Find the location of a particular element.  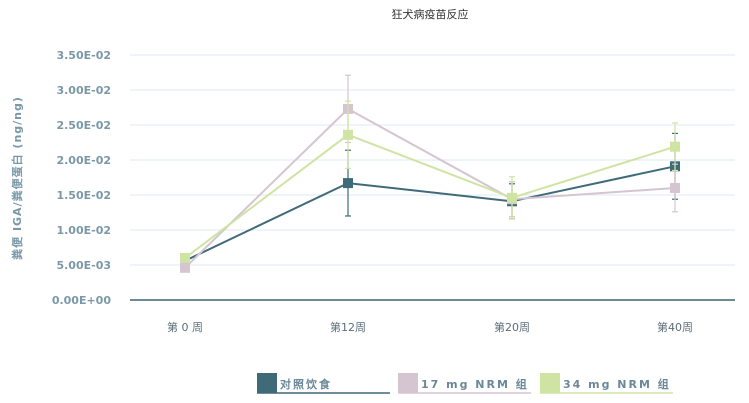

y-tick-label: 2.50E-02 is located at coordinates (83, 125).